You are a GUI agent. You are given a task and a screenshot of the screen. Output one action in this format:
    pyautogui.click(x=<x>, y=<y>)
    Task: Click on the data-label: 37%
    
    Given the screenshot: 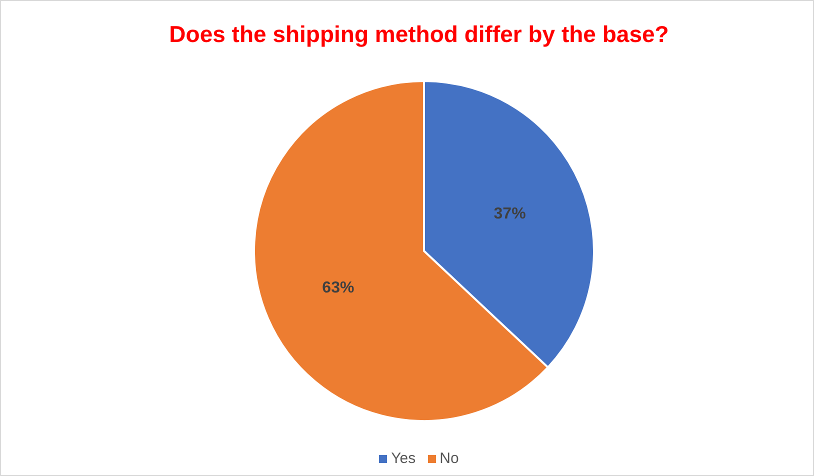 What is the action you would take?
    pyautogui.click(x=510, y=213)
    